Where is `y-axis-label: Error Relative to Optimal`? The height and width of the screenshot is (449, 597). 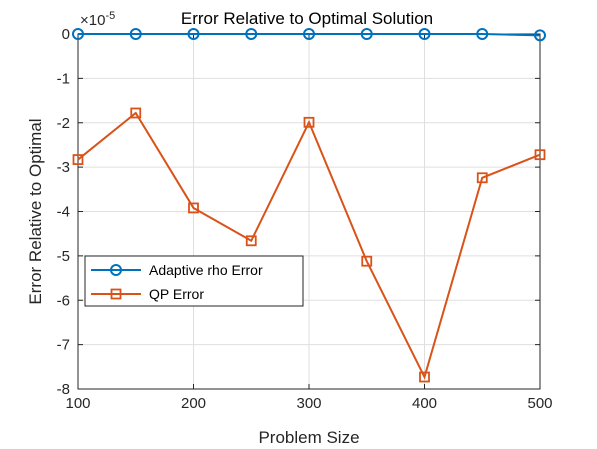 y-axis-label: Error Relative to Optimal is located at coordinates (35, 211).